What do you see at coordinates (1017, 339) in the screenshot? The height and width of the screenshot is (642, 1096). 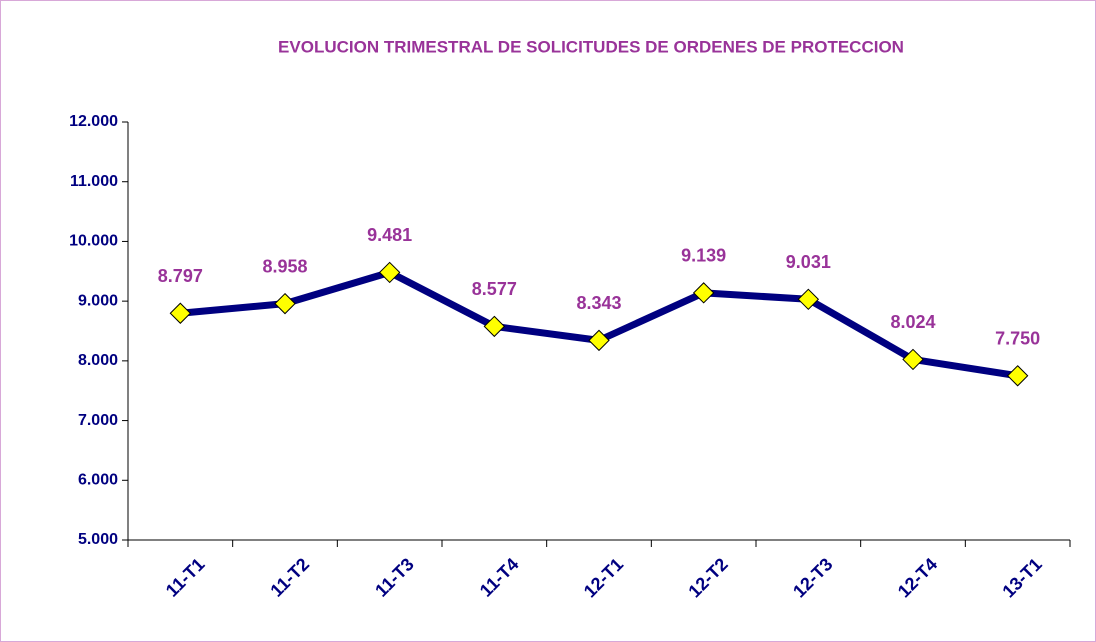 I see `data-label: 7.750` at bounding box center [1017, 339].